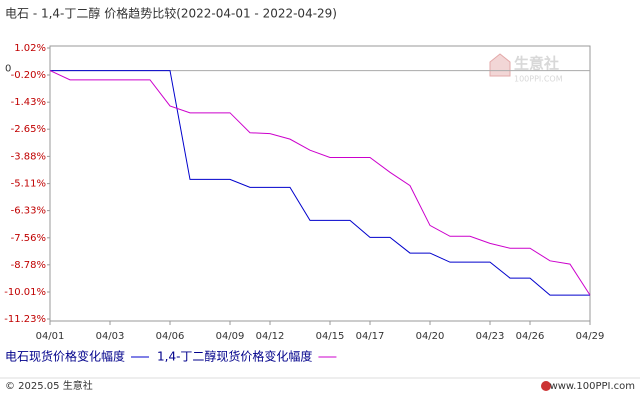 The width and height of the screenshot is (640, 400). Describe the element at coordinates (536, 64) in the screenshot. I see `watermark-name: 生意社` at that location.